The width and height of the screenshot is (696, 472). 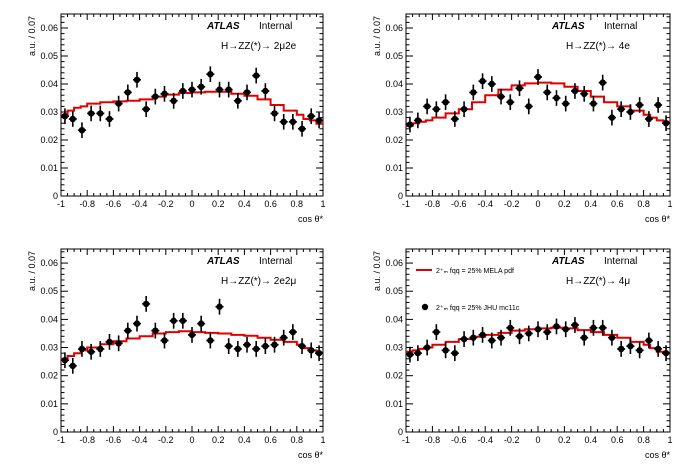 What do you see at coordinates (191, 440) in the screenshot?
I see `x-tick-label: 0` at bounding box center [191, 440].